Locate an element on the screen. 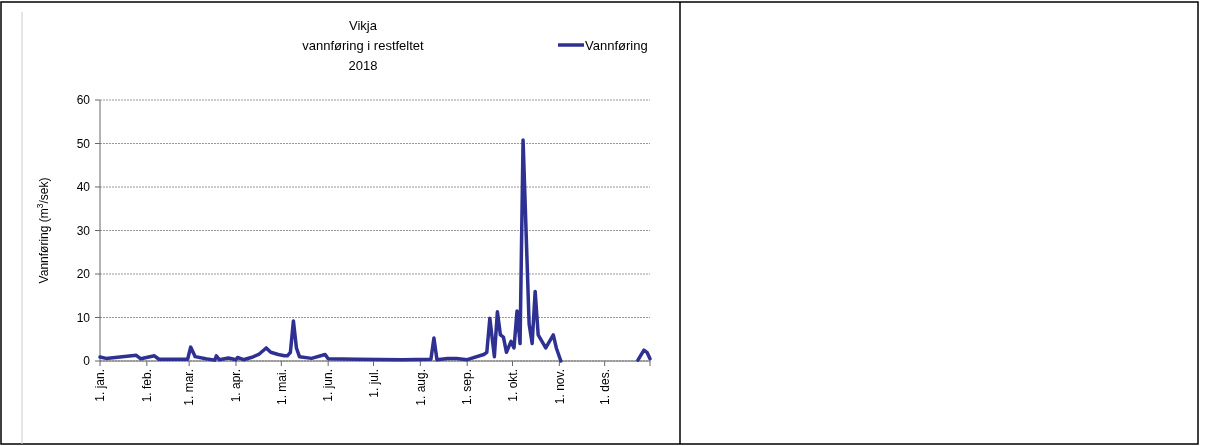 The height and width of the screenshot is (446, 1214). x-tick-label: 1. jul. is located at coordinates (373, 383).